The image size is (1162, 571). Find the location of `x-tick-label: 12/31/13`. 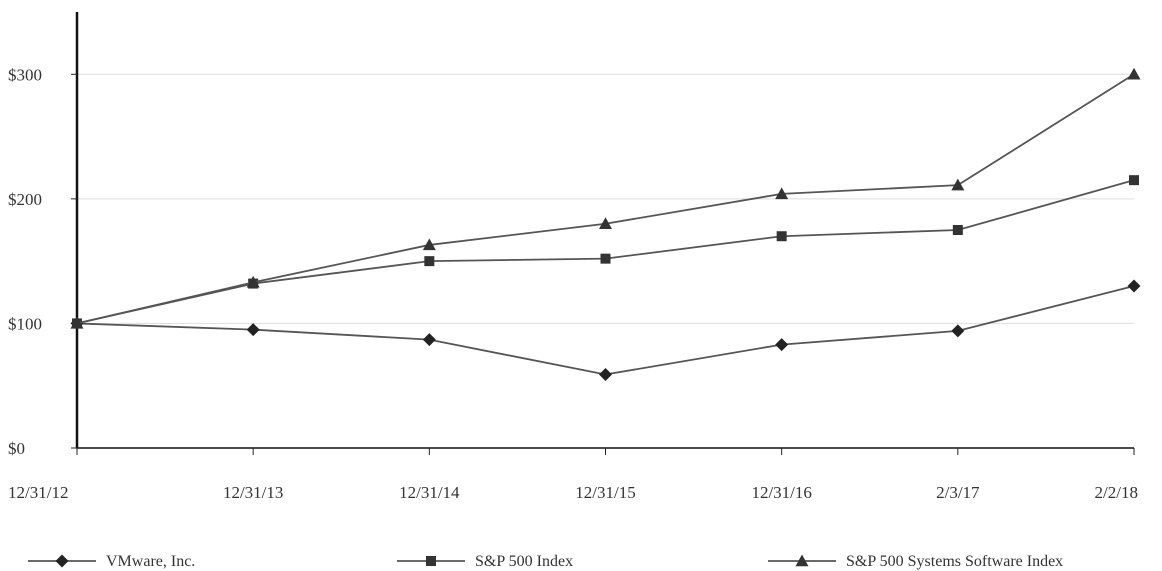

x-tick-label: 12/31/13 is located at coordinates (253, 492).